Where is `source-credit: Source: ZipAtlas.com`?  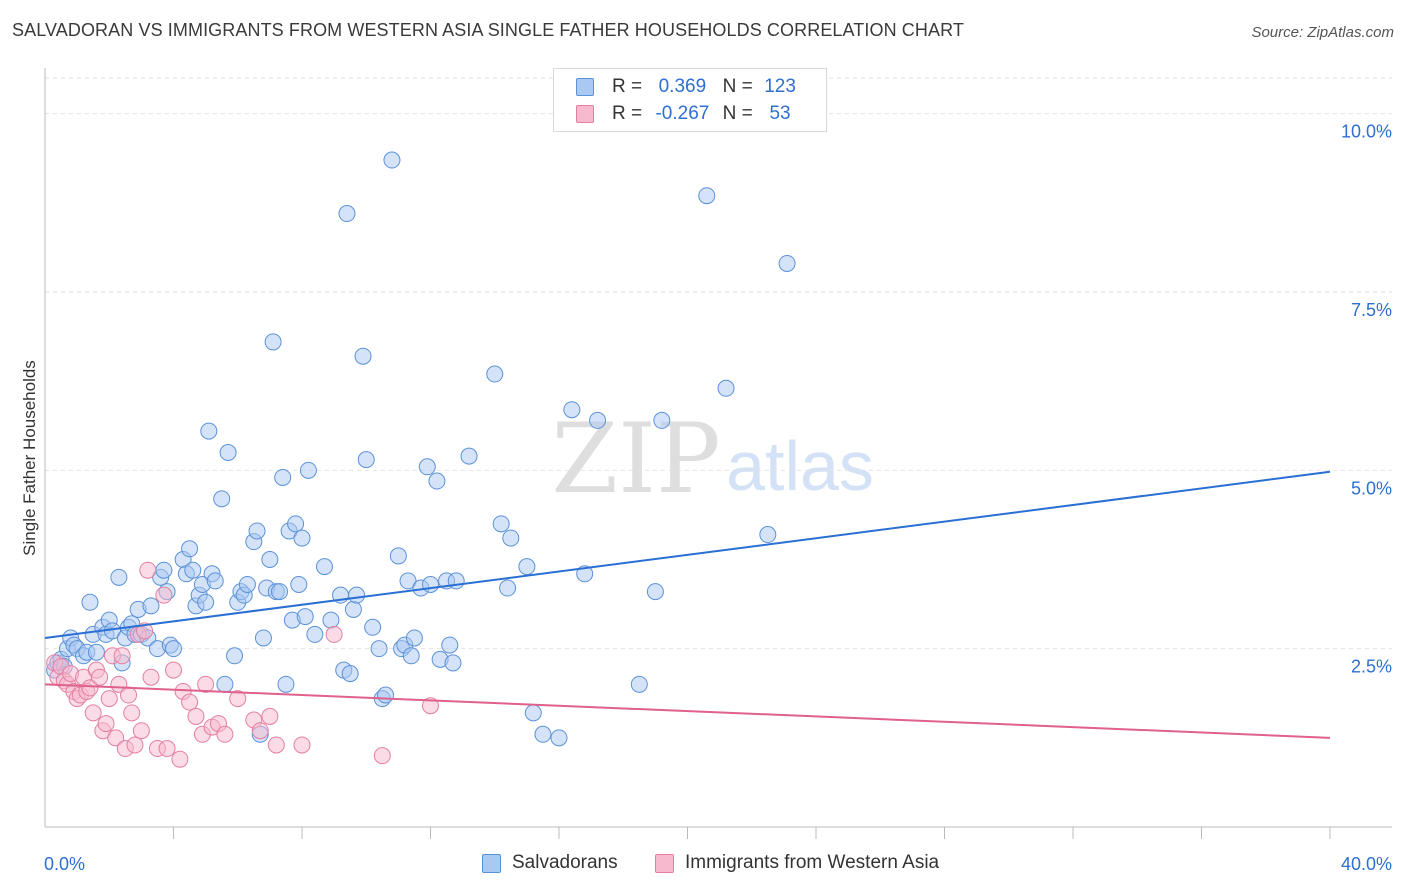
source-credit: Source: ZipAtlas.com is located at coordinates (1322, 32).